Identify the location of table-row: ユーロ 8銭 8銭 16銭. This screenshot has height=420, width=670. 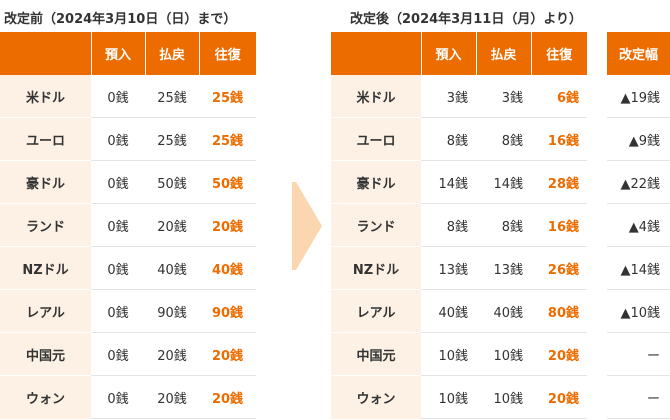
(459, 139).